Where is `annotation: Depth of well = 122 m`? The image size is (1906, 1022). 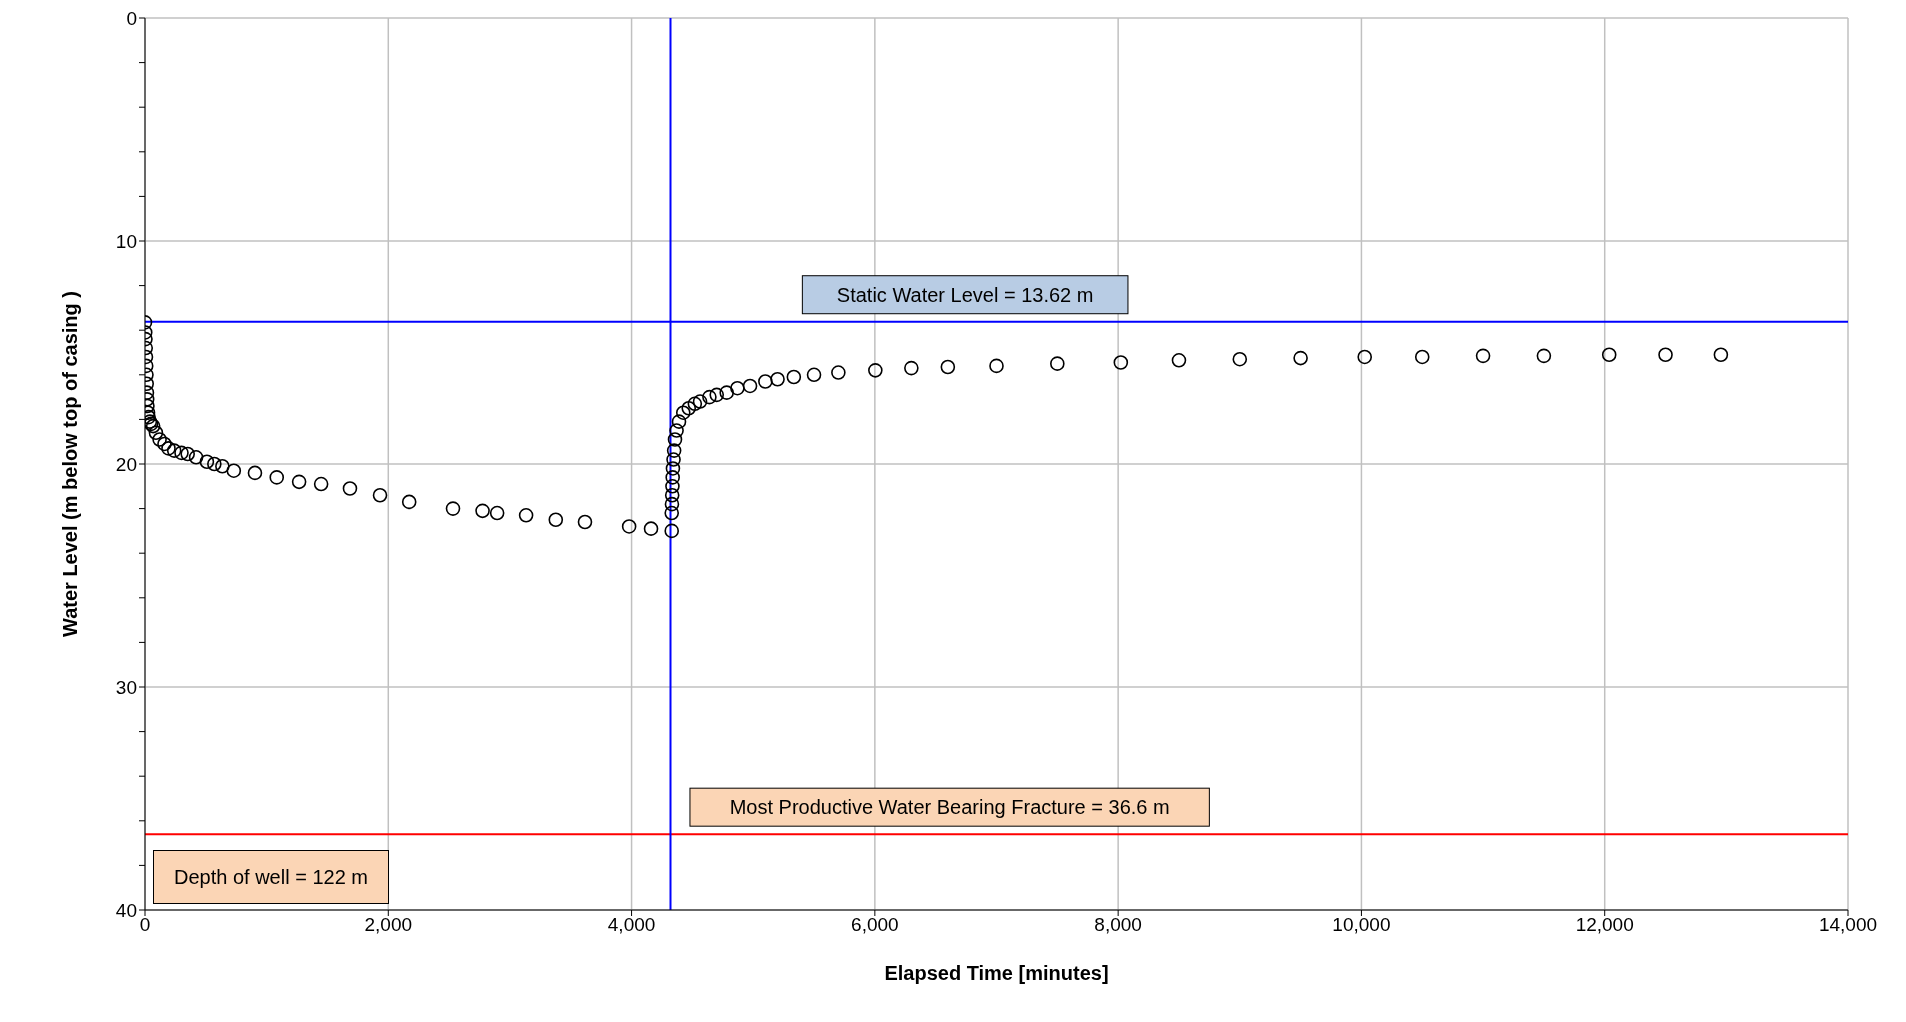
annotation: Depth of well = 122 m is located at coordinates (271, 877).